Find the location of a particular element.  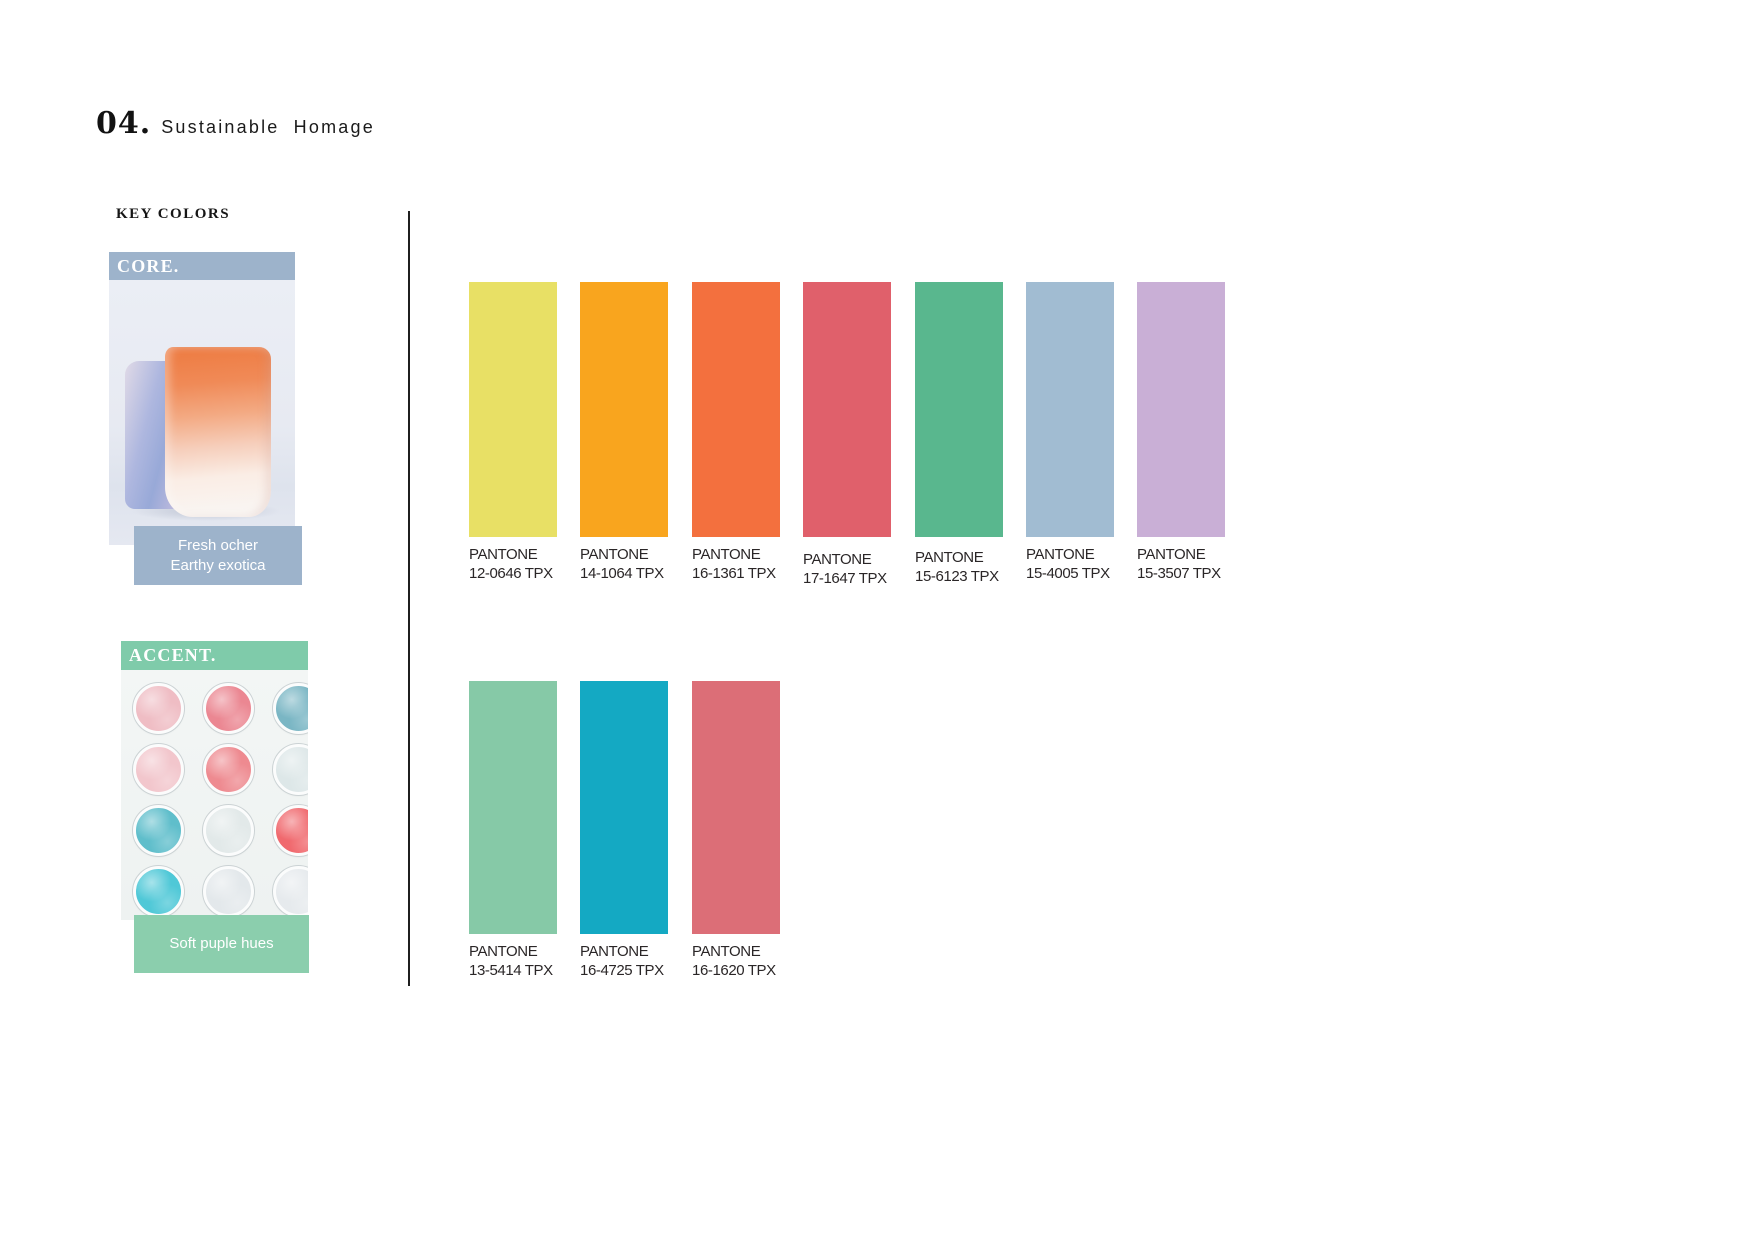

divider-line is located at coordinates (409, 598).